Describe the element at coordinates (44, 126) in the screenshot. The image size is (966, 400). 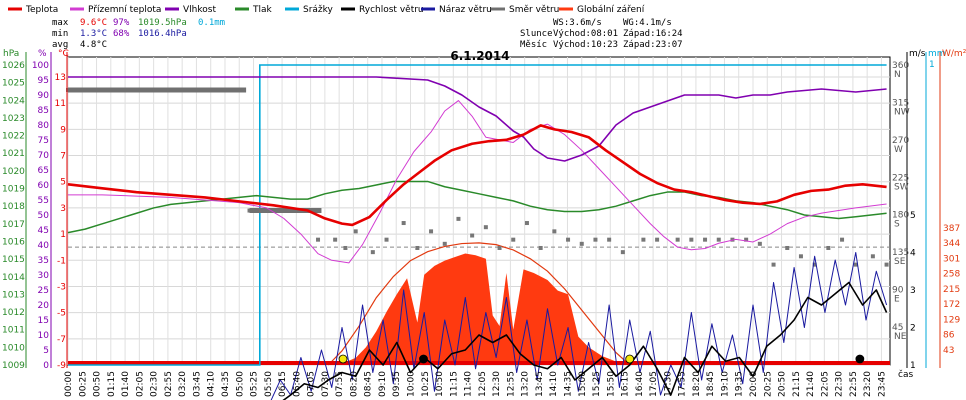
I see `axis-tick-pct: 80` at that location.